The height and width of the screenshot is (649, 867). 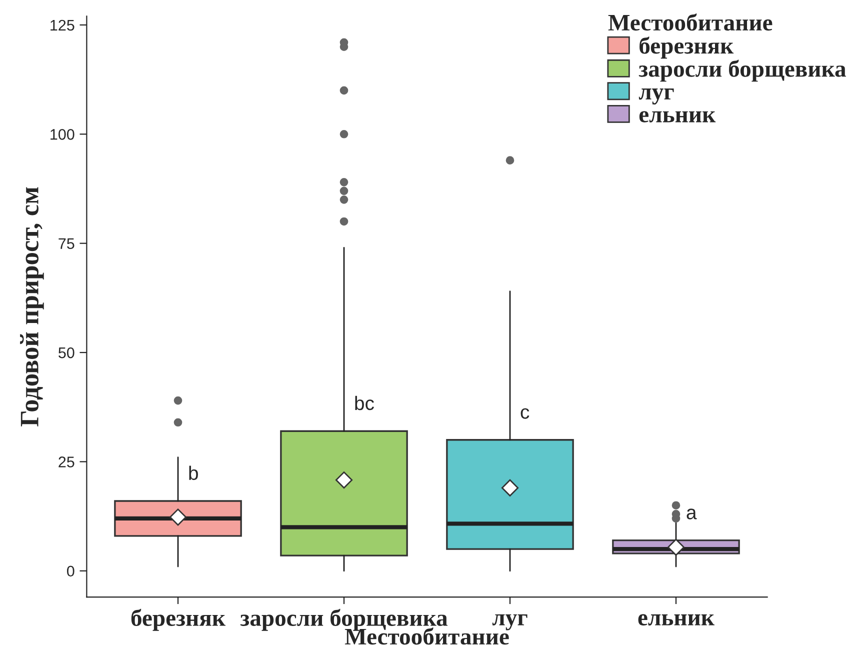 What do you see at coordinates (66, 244) in the screenshot?
I see `y-tick-label: 75` at bounding box center [66, 244].